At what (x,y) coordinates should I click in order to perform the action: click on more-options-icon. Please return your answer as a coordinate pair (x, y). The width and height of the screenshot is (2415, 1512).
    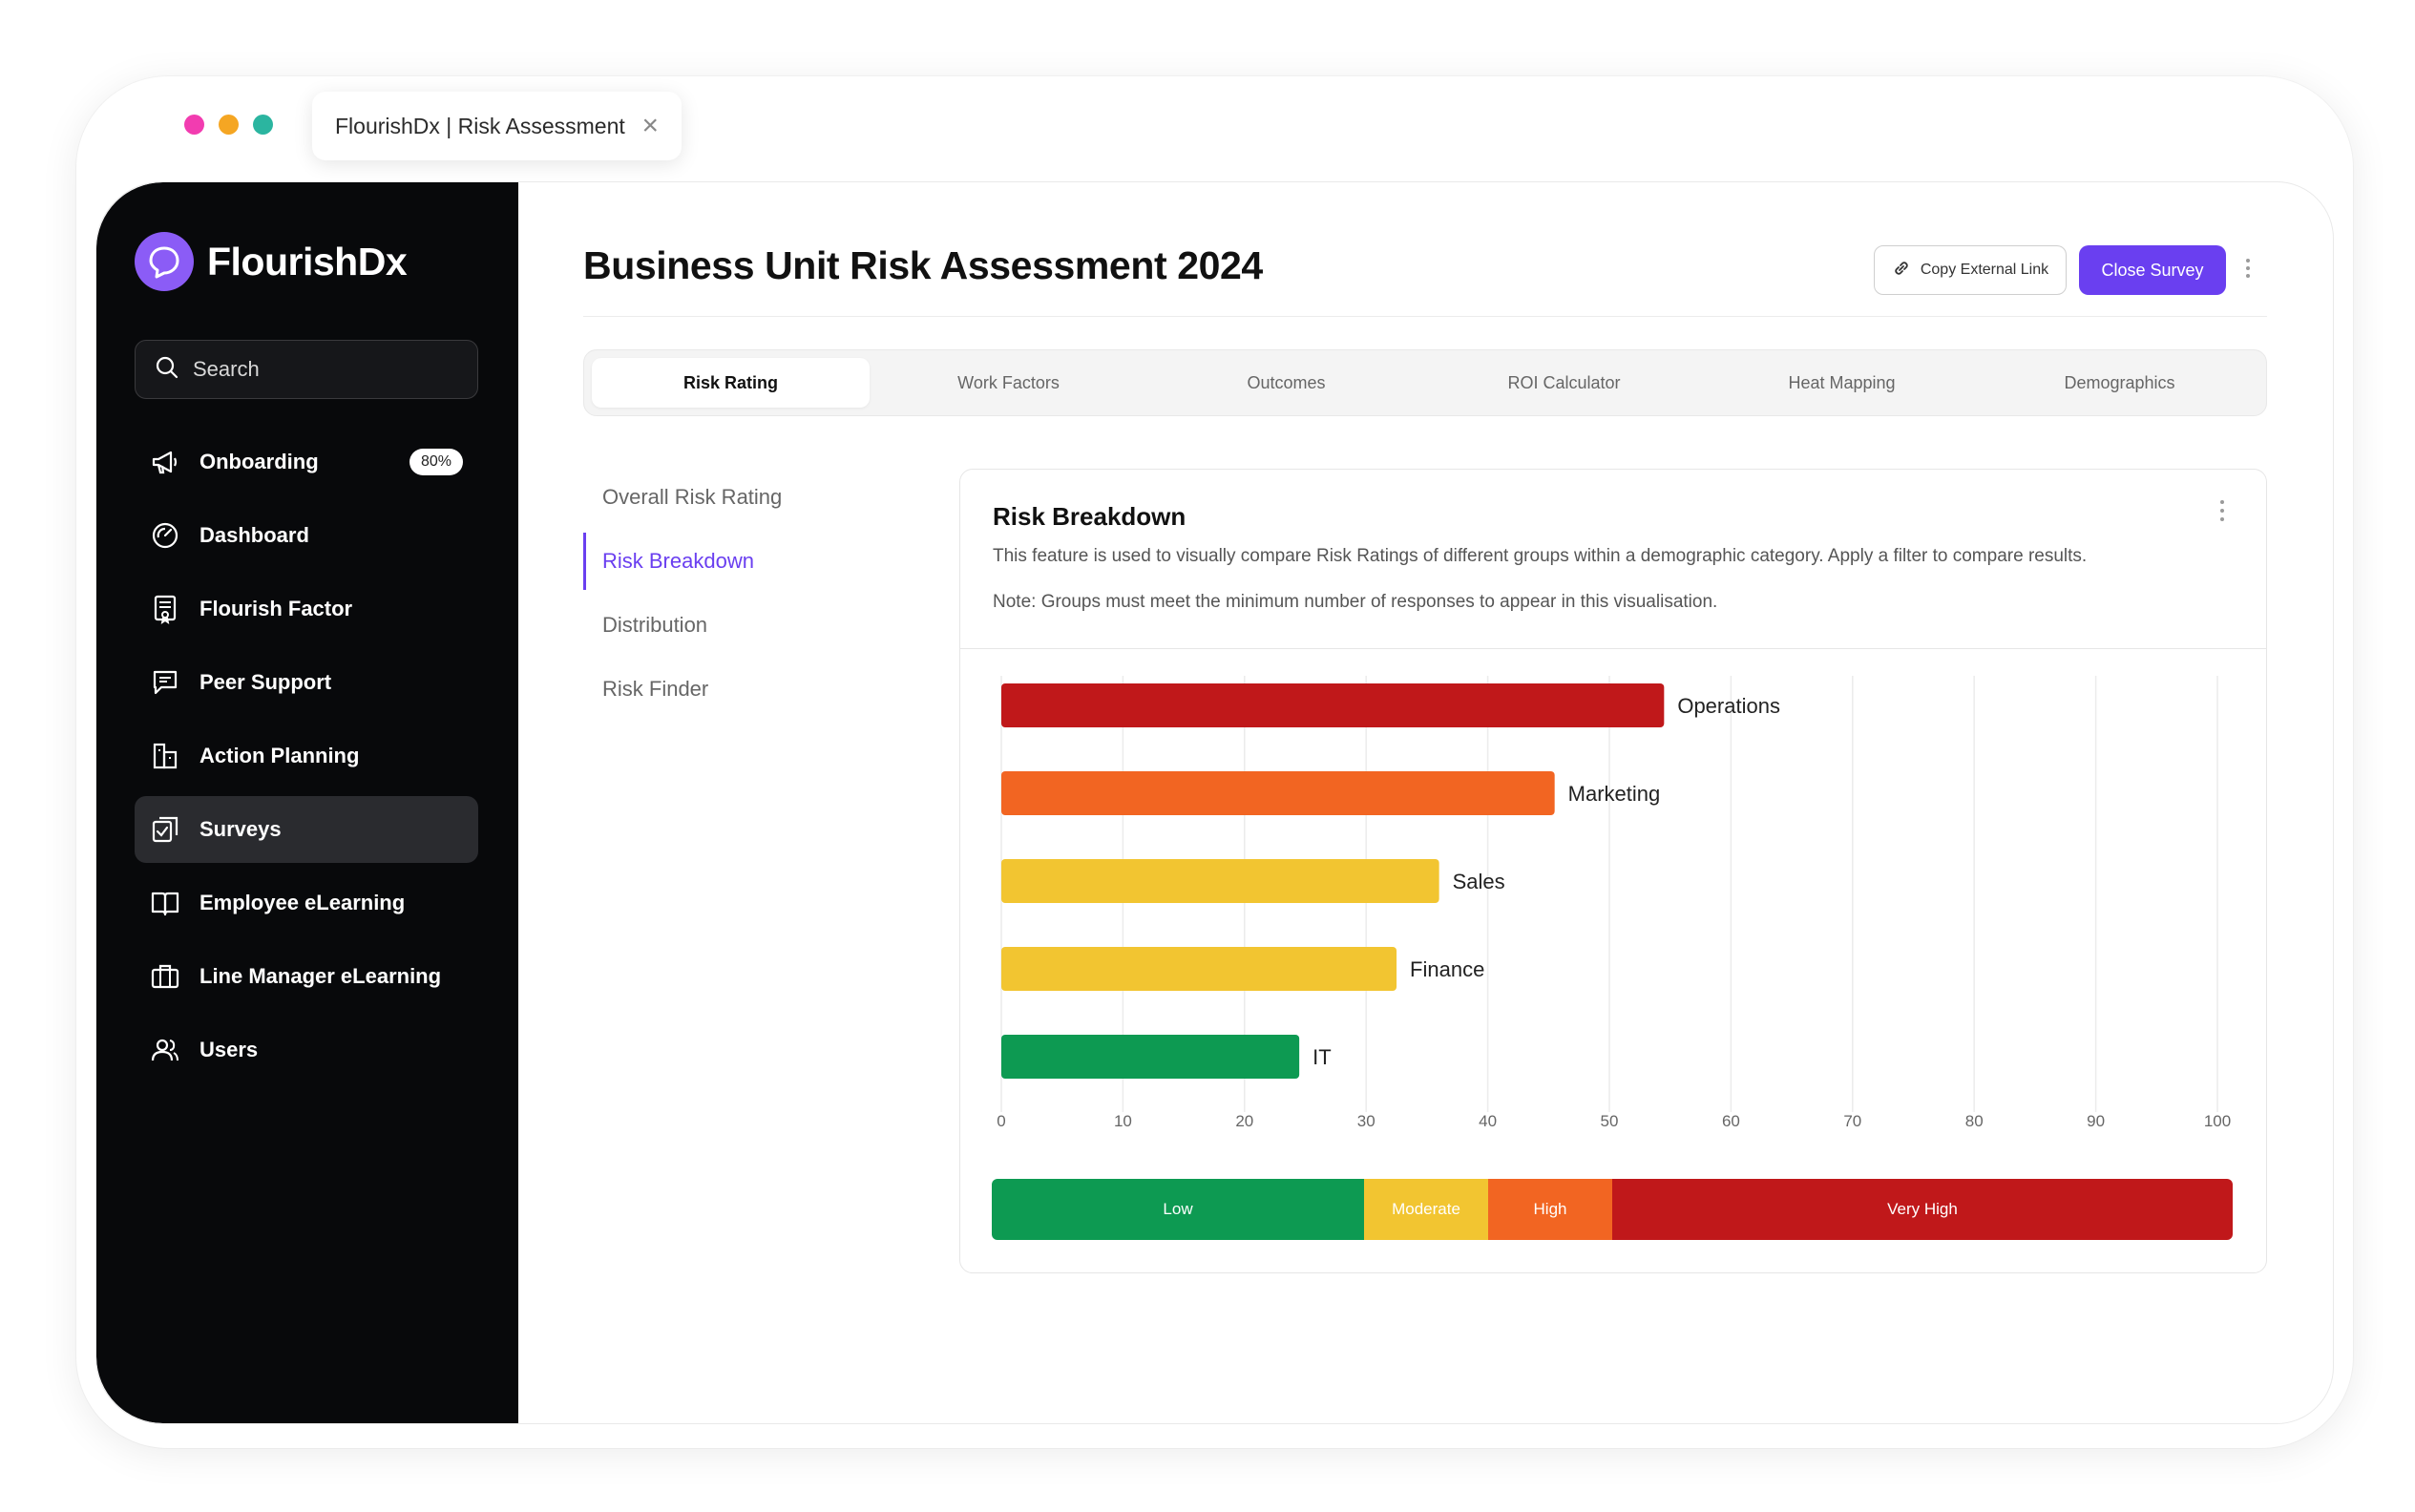
    Looking at the image, I should click on (2248, 268).